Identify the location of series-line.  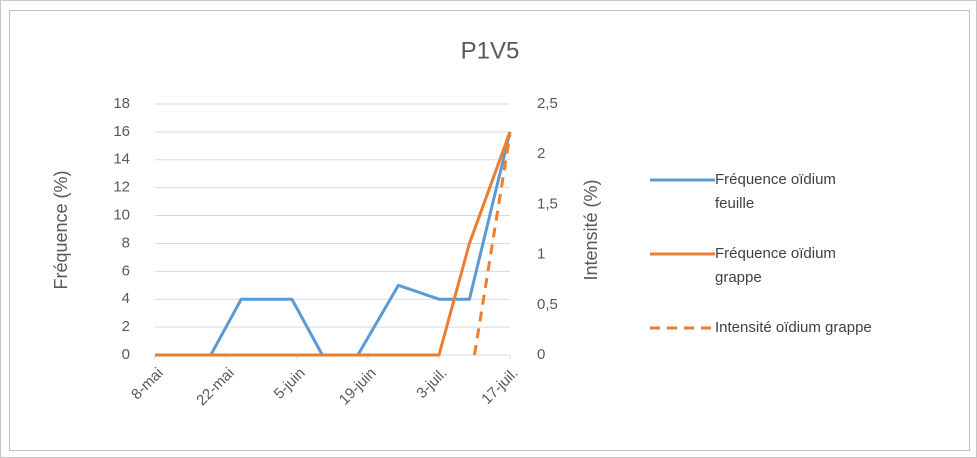
(492, 244).